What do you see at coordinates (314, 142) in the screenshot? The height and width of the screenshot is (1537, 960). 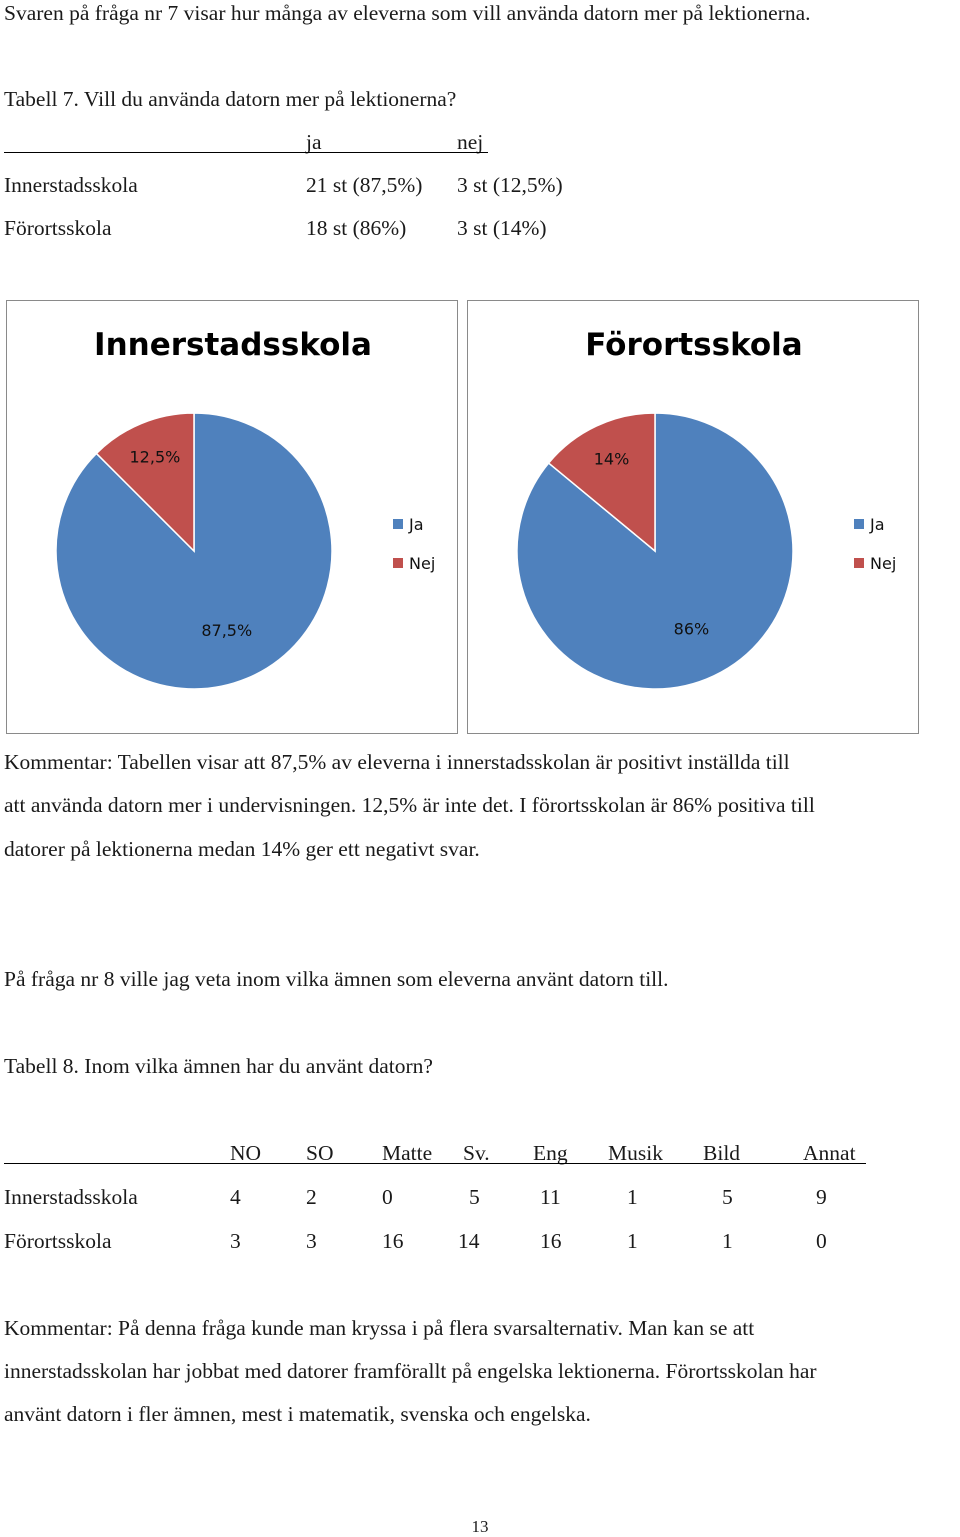 I see `table7-header-ja: ja` at bounding box center [314, 142].